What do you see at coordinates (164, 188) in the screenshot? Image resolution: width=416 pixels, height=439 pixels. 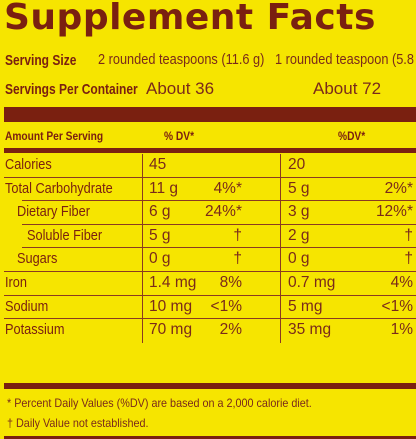 I see `amount-col1: 11 g` at bounding box center [164, 188].